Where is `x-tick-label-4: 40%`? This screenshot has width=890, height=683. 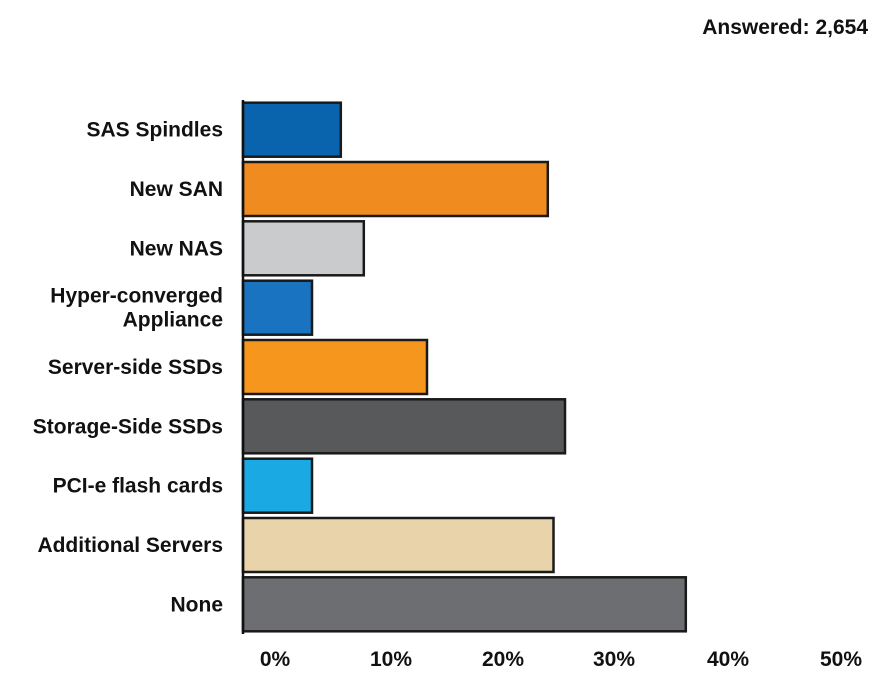
x-tick-label-4: 40% is located at coordinates (728, 659).